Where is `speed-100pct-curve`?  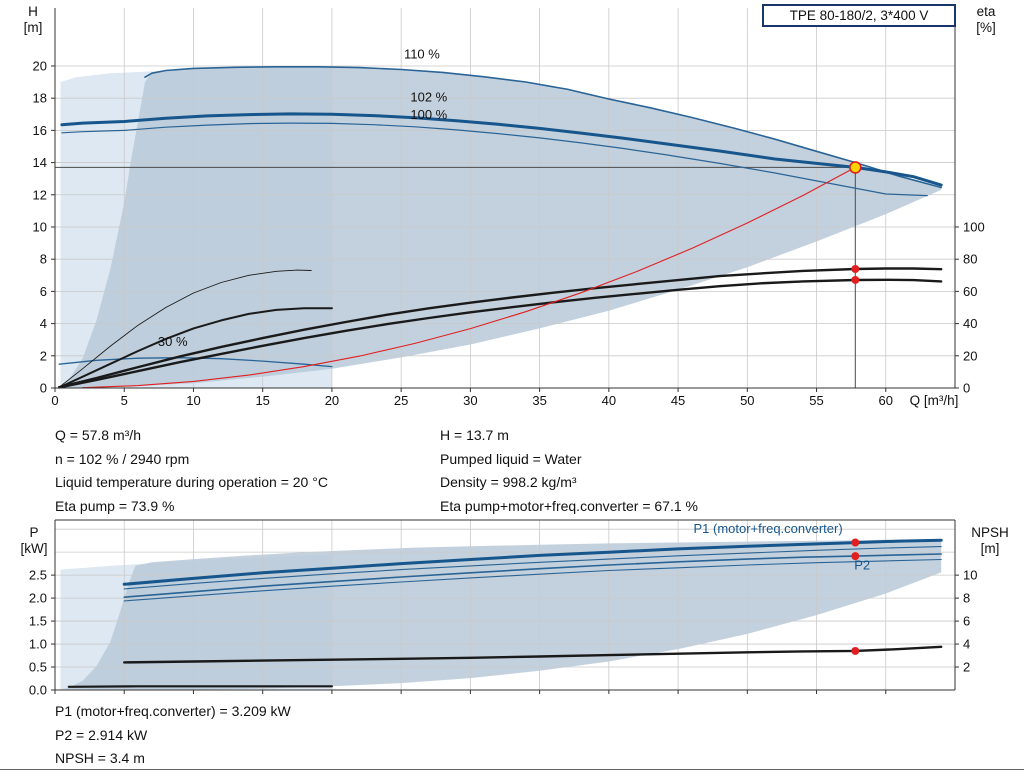 speed-100pct-curve is located at coordinates (494, 159).